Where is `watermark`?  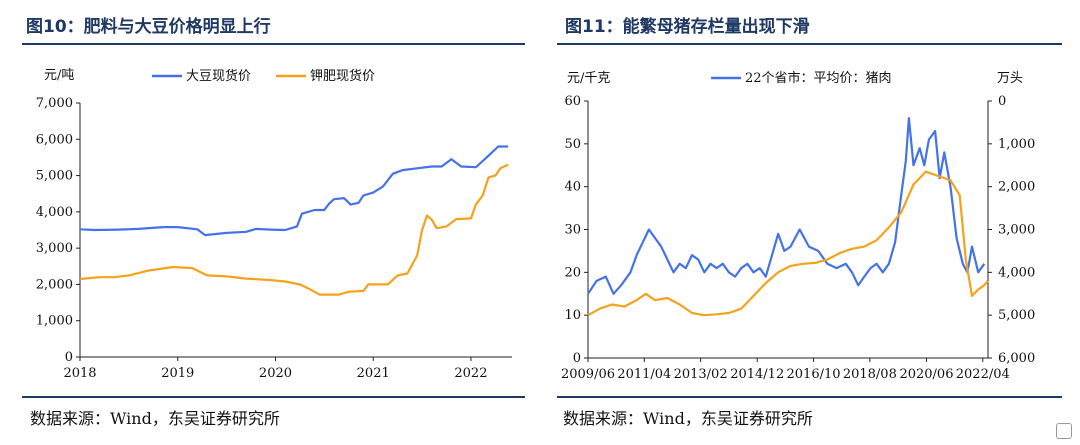
watermark is located at coordinates (1064, 431).